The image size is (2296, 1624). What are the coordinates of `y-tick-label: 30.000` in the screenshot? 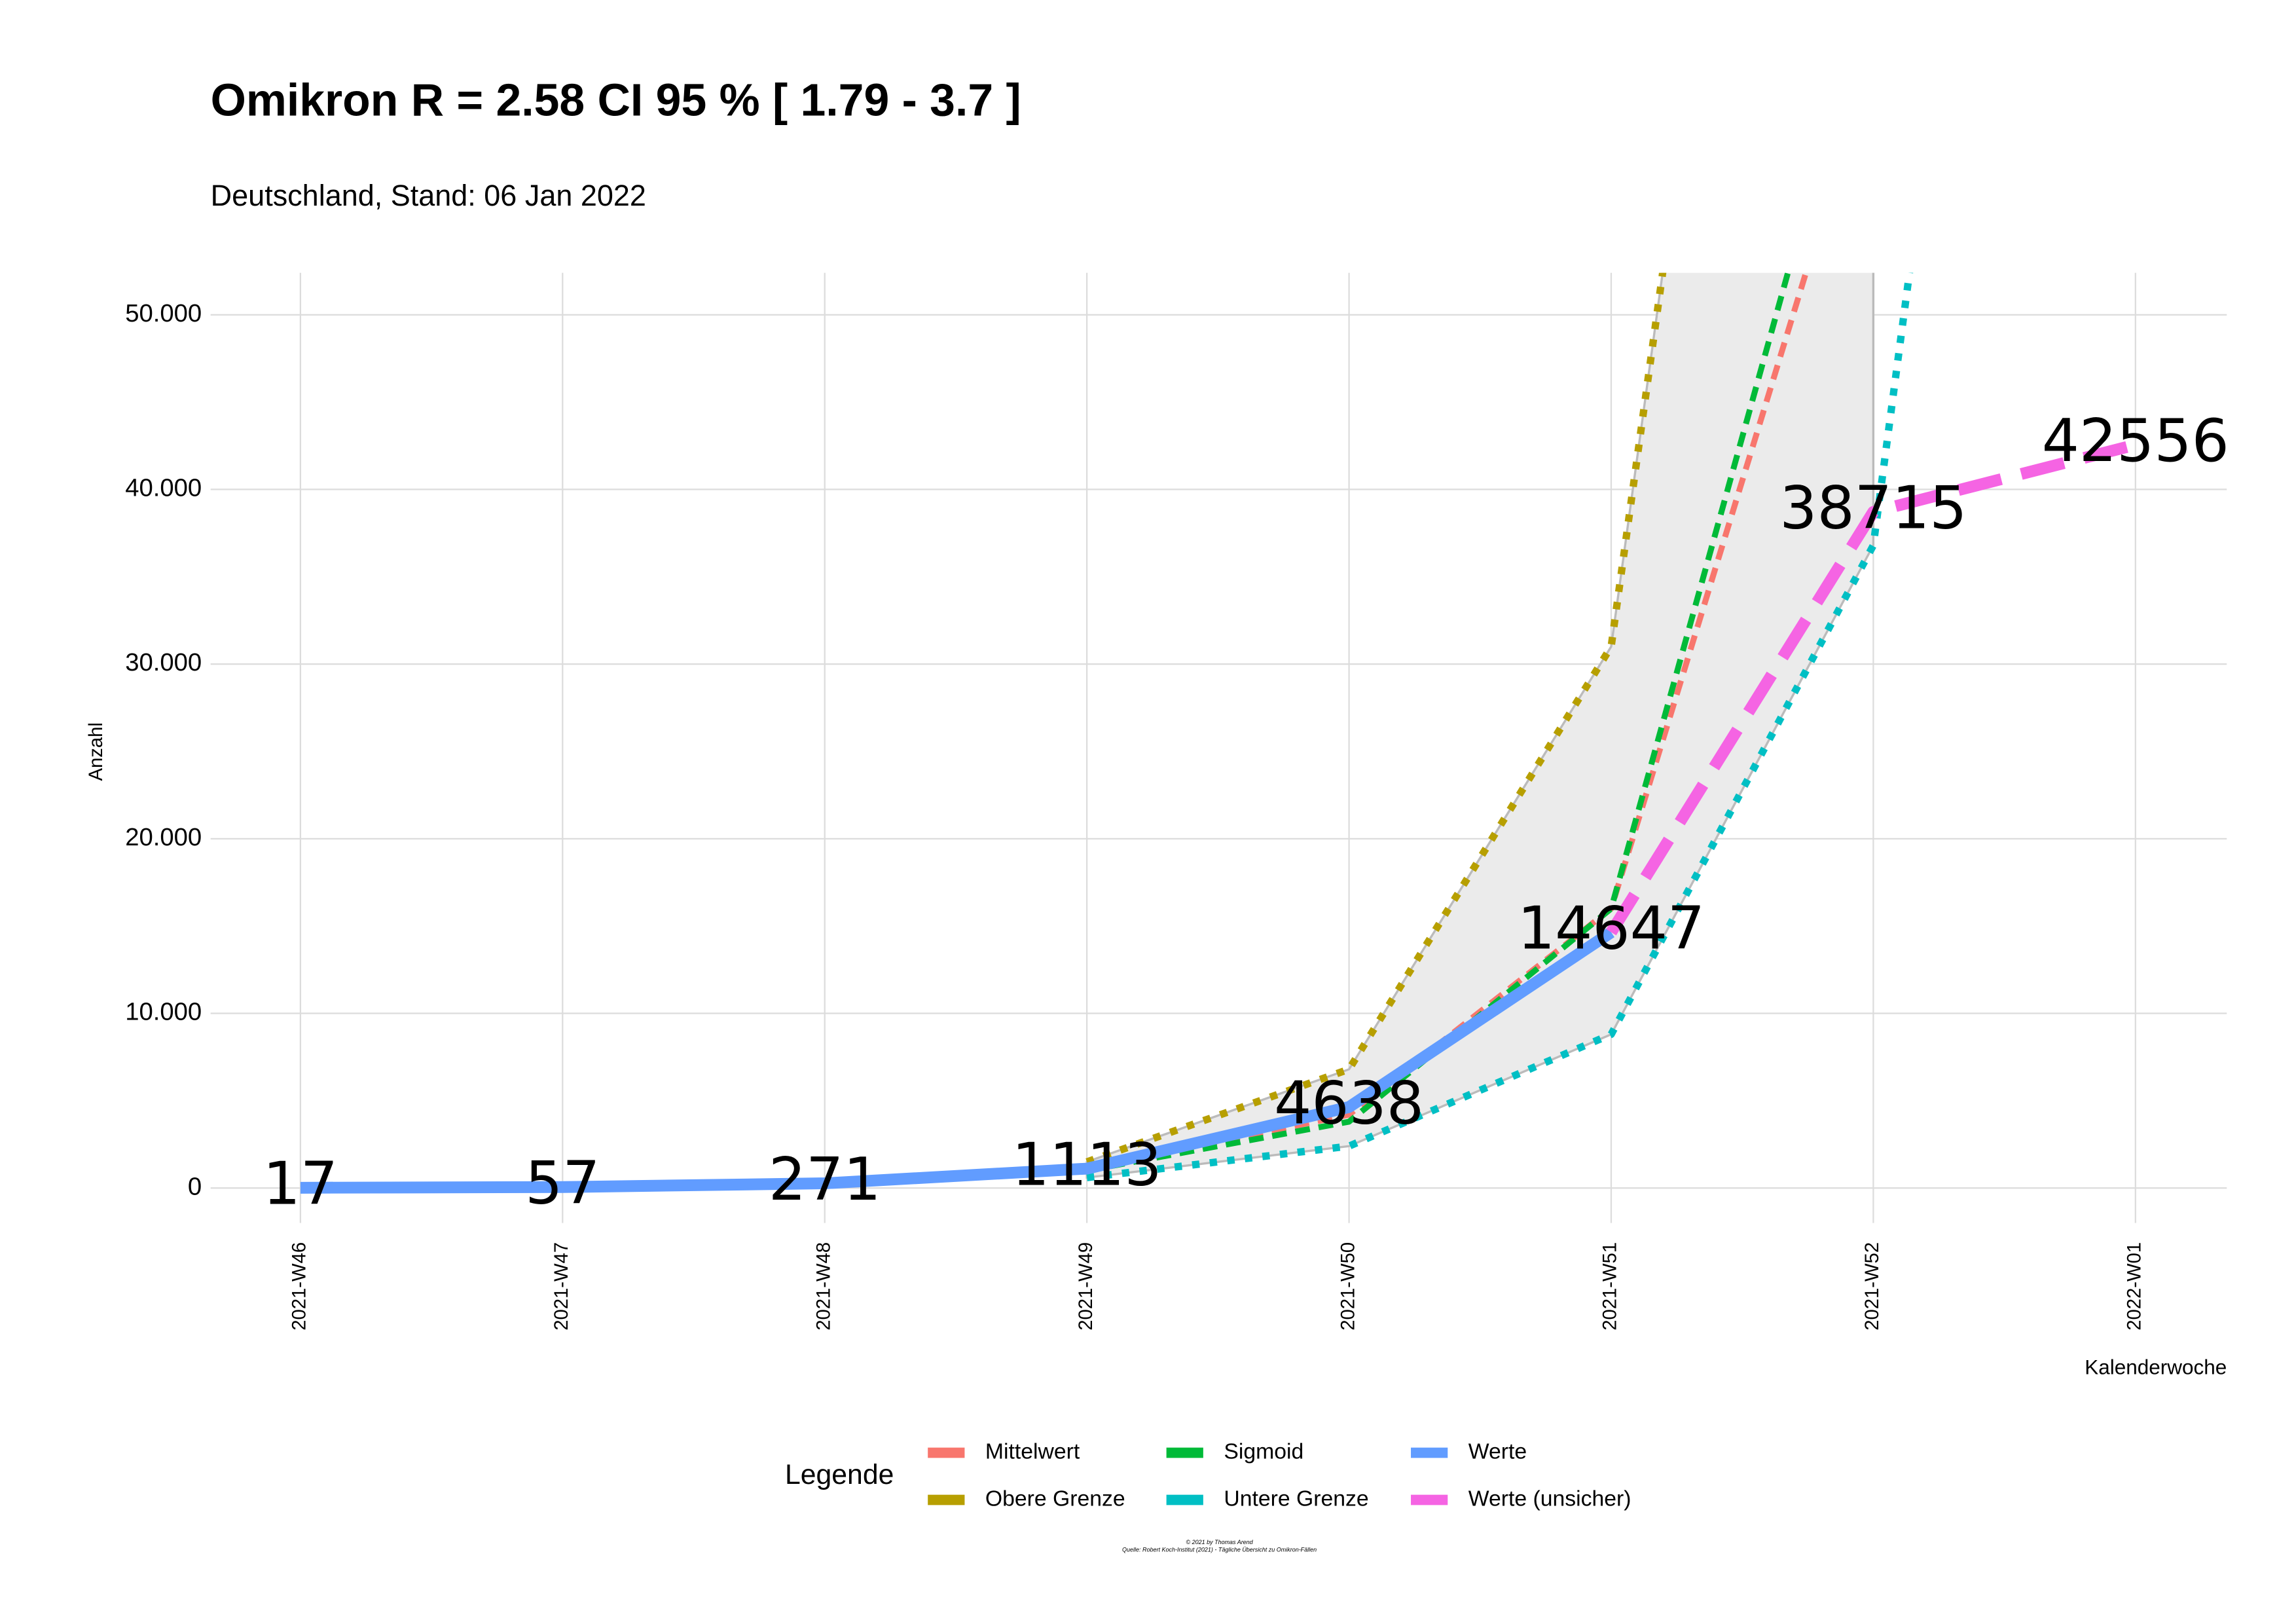 It's located at (163, 662).